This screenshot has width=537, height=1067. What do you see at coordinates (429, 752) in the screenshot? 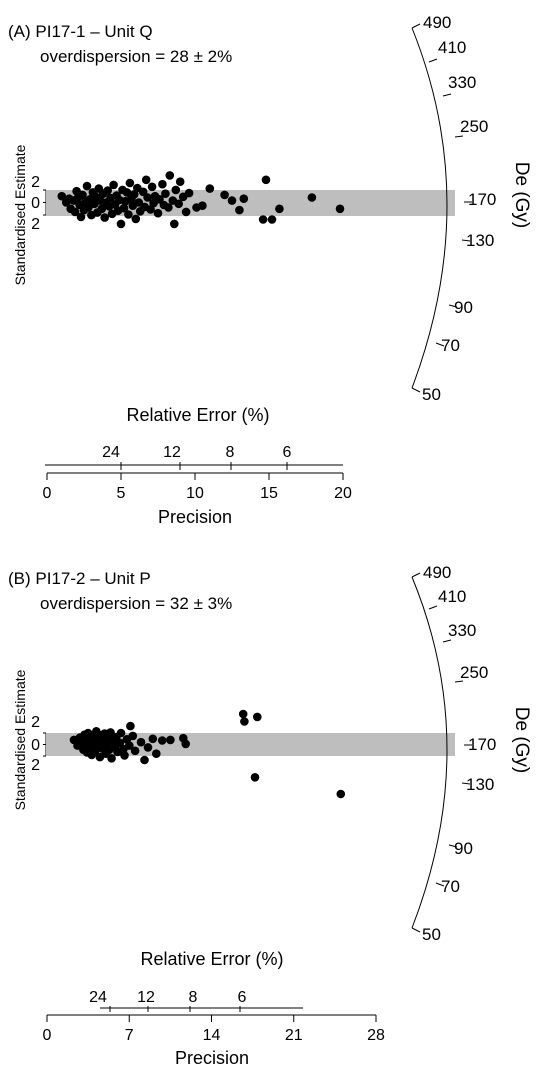
I see `panel-b-de-arc` at bounding box center [429, 752].